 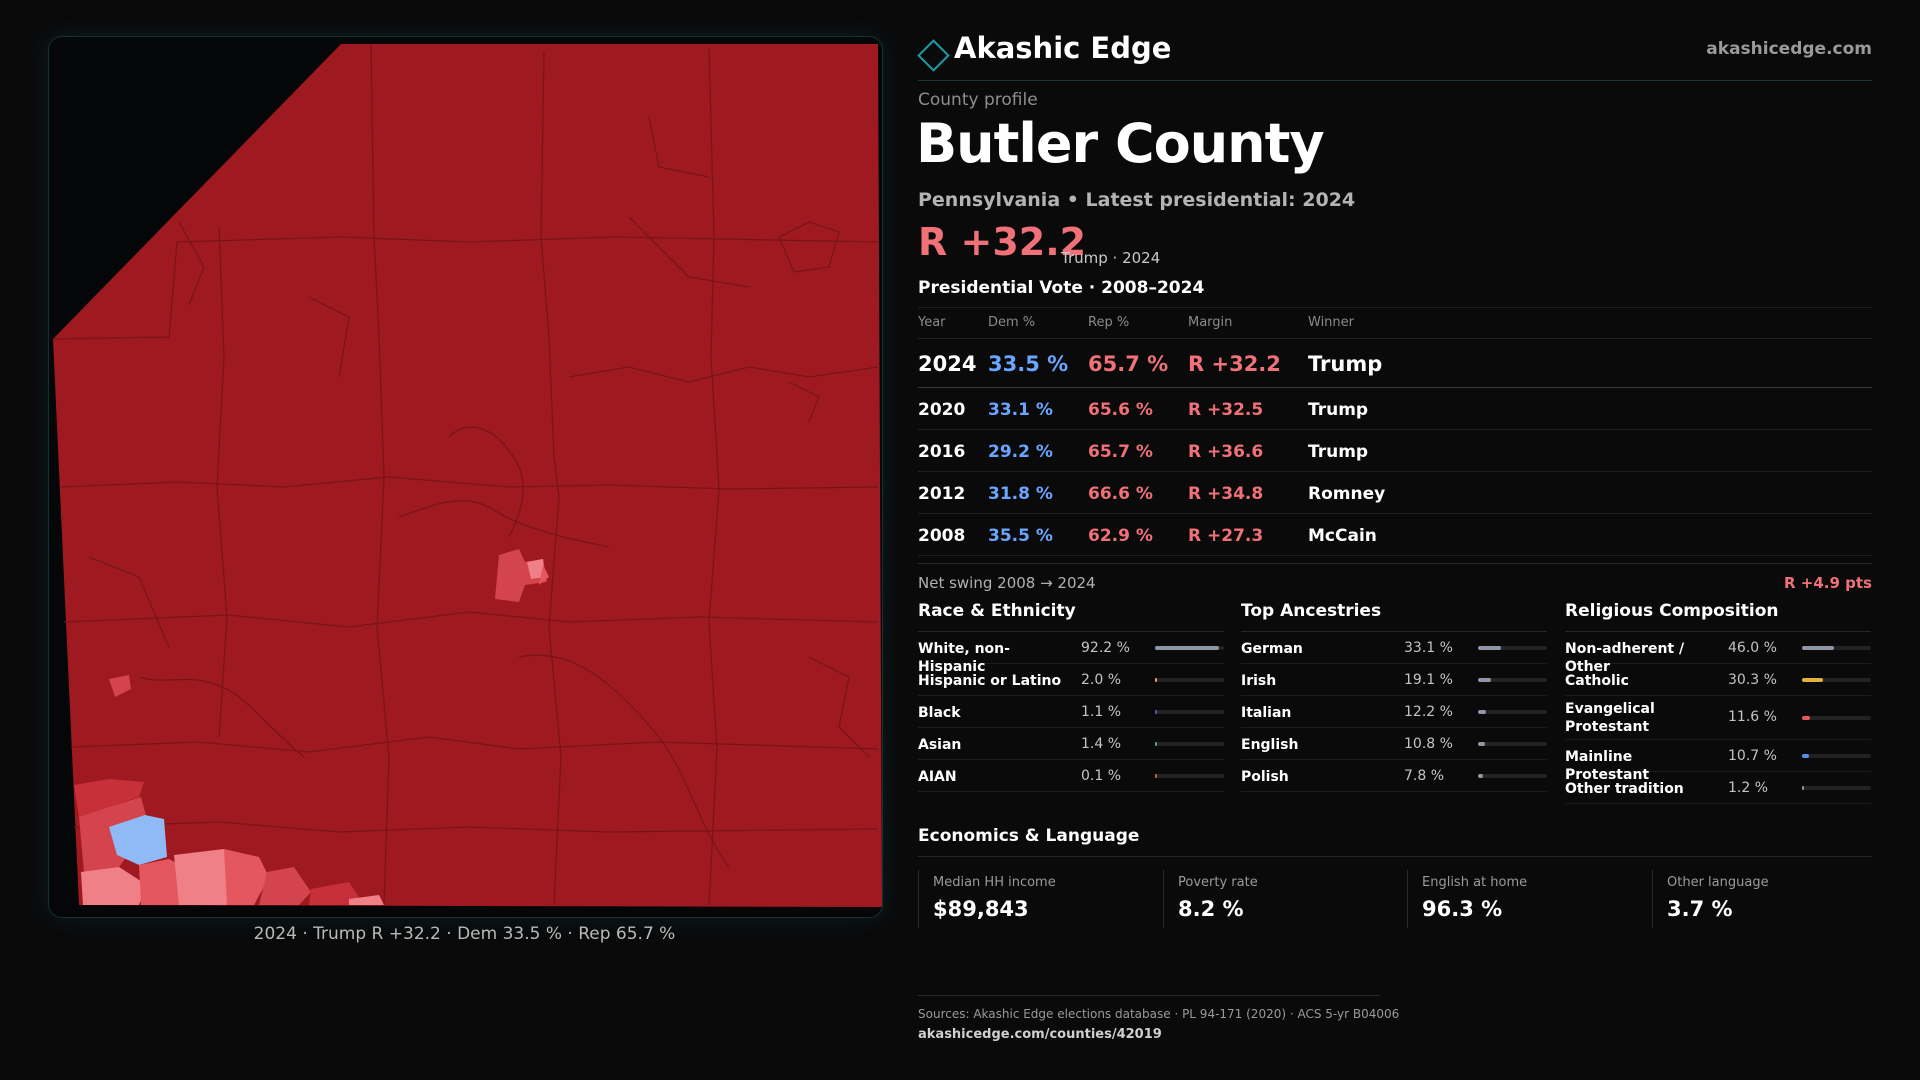 I want to click on precinct-cluster-southwest, so click(x=229, y=790).